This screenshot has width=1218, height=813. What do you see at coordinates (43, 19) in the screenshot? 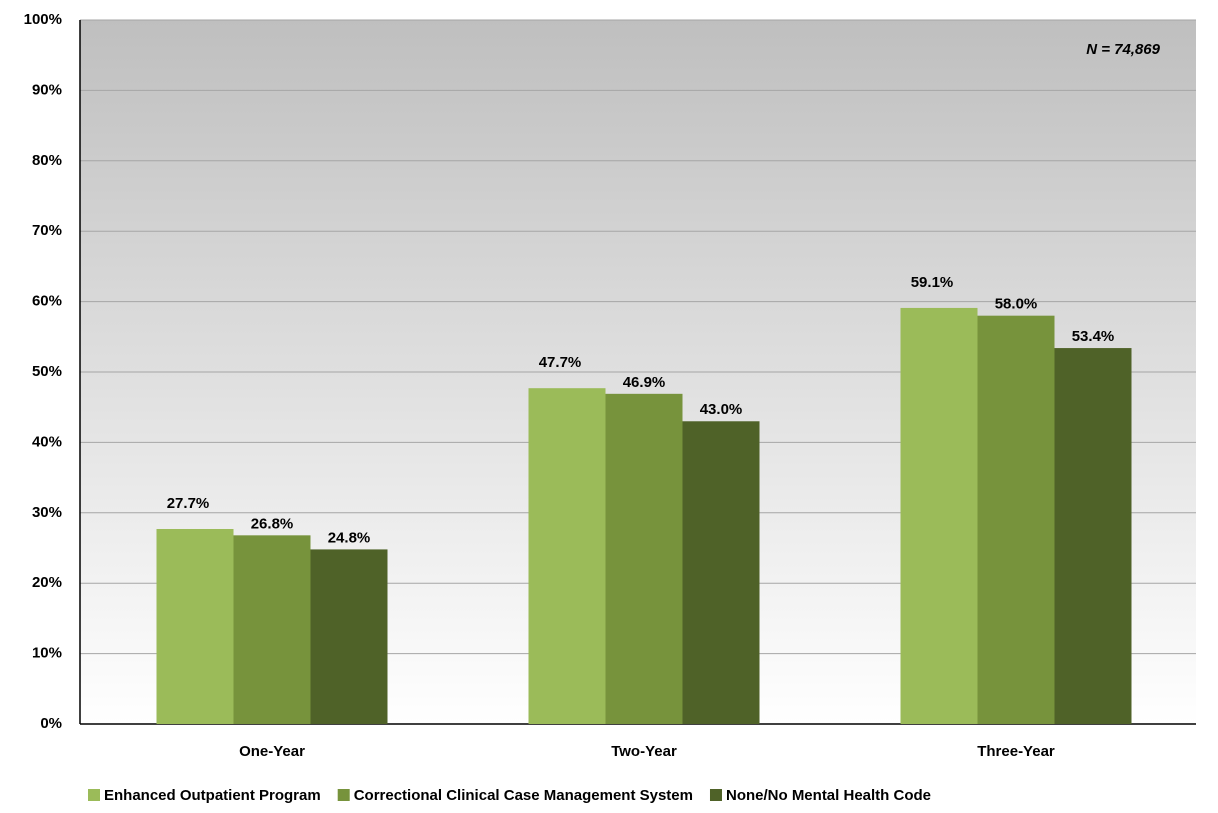
I see `y-tick-label: 100%` at bounding box center [43, 19].